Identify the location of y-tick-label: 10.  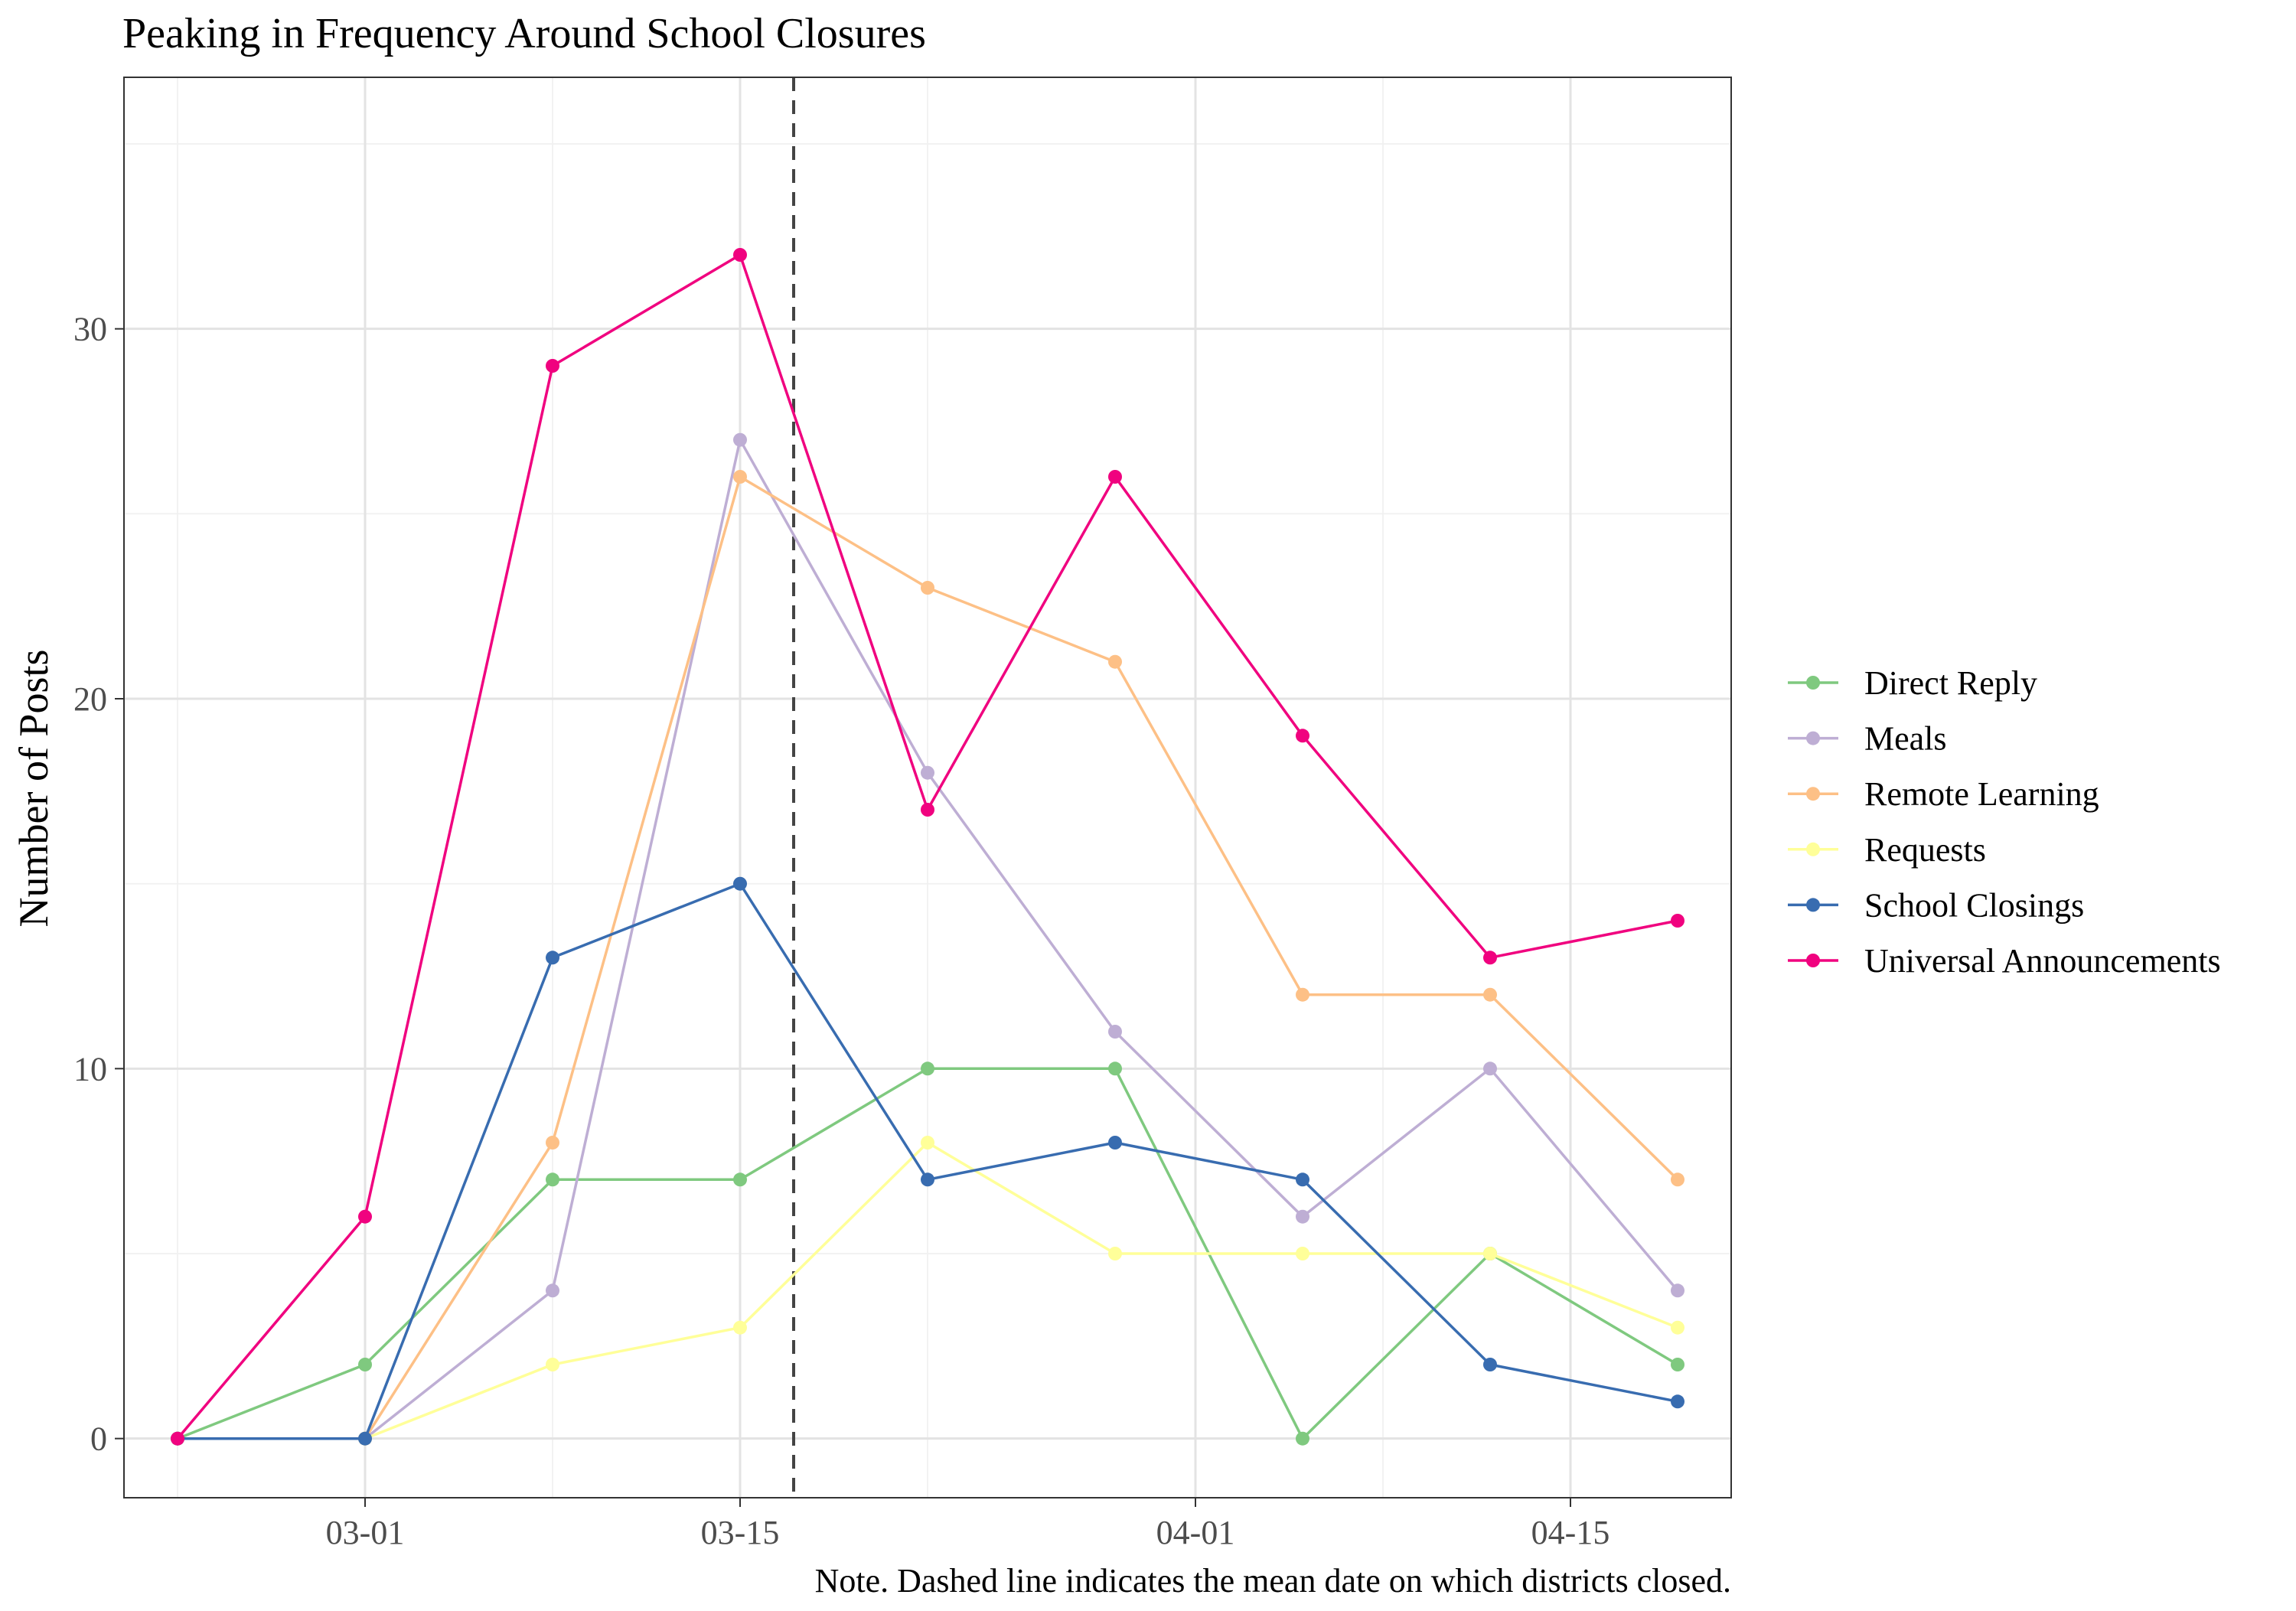
(90, 1069).